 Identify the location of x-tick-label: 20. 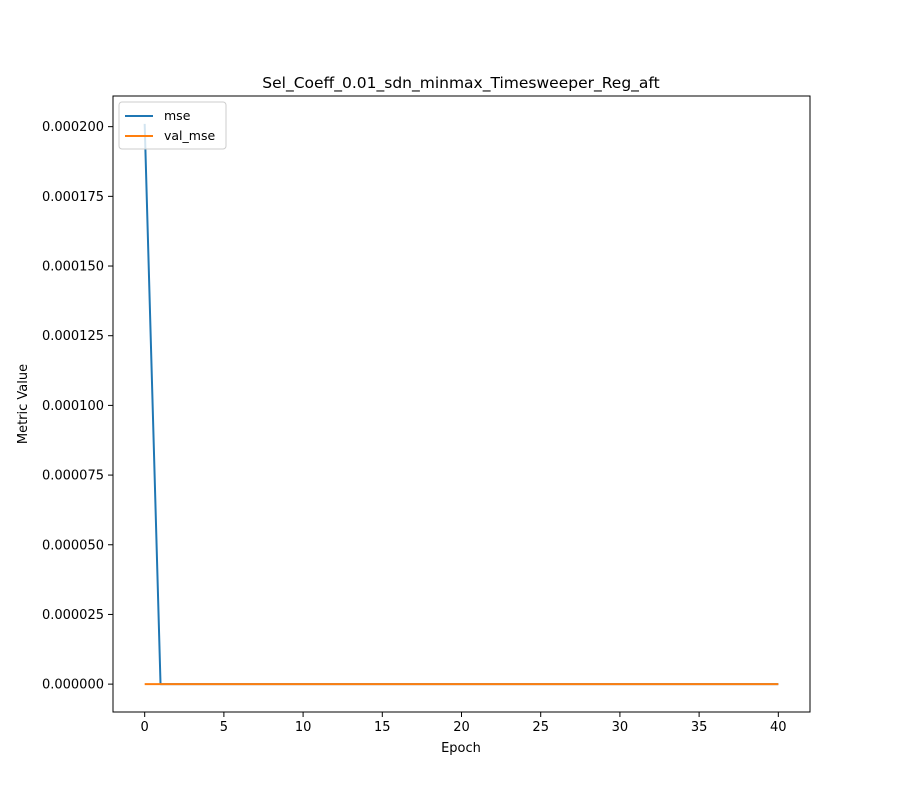
(461, 727).